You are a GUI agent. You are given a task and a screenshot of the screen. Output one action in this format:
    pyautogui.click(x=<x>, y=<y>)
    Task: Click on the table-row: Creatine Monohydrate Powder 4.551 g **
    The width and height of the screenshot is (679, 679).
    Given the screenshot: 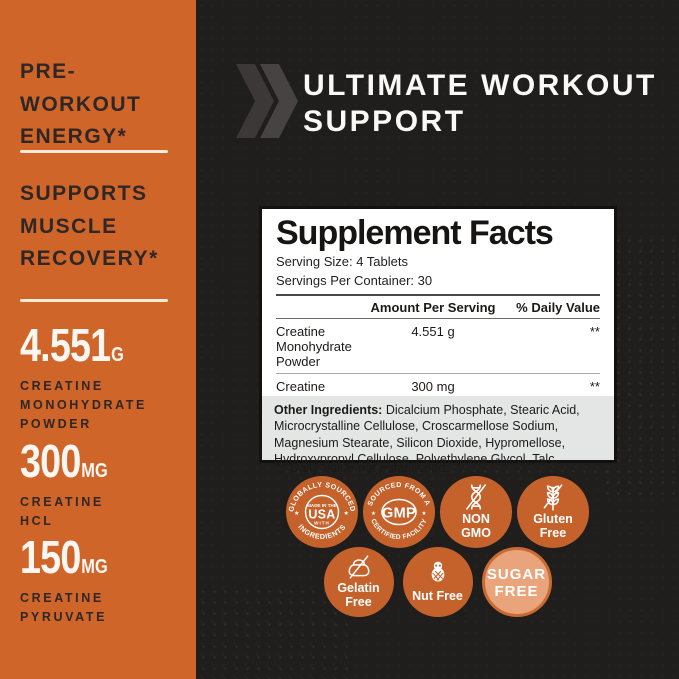 What is the action you would take?
    pyautogui.click(x=438, y=346)
    